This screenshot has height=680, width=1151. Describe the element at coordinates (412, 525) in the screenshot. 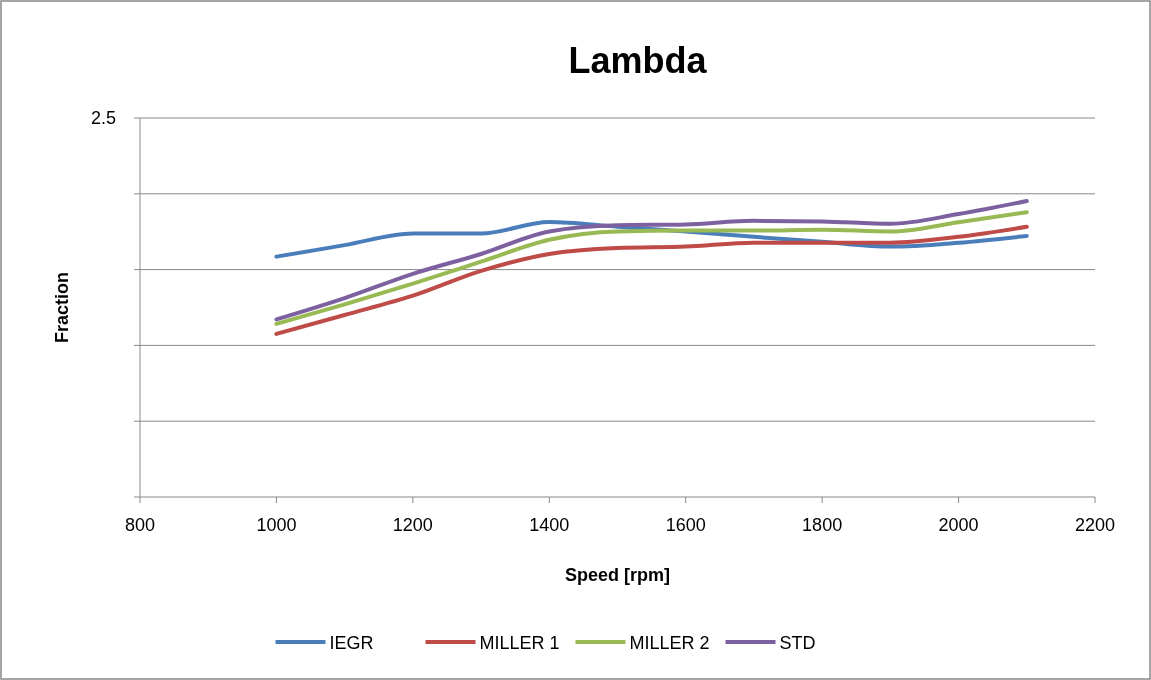

I see `x-tick-label: 1200` at that location.